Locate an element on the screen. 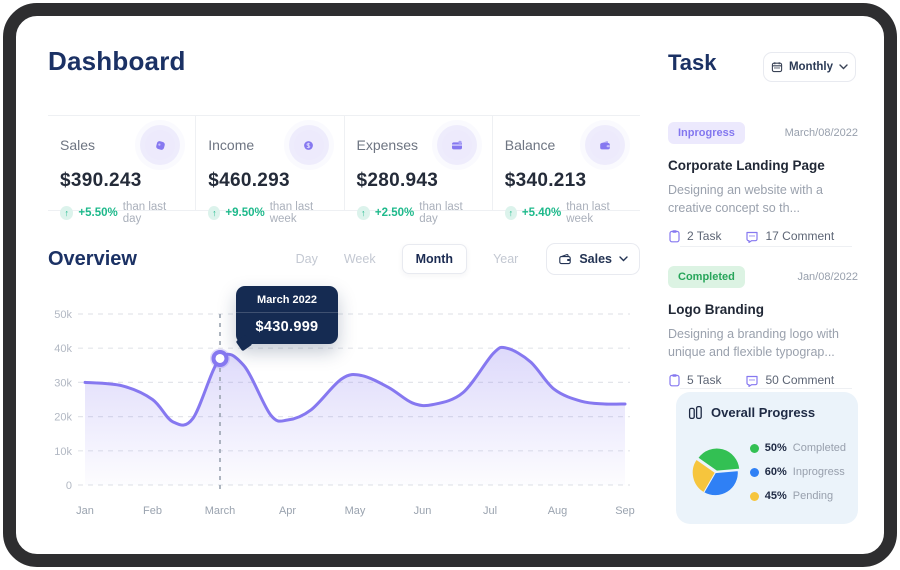 The image size is (900, 570). stat-delta: +5.40% is located at coordinates (541, 213).